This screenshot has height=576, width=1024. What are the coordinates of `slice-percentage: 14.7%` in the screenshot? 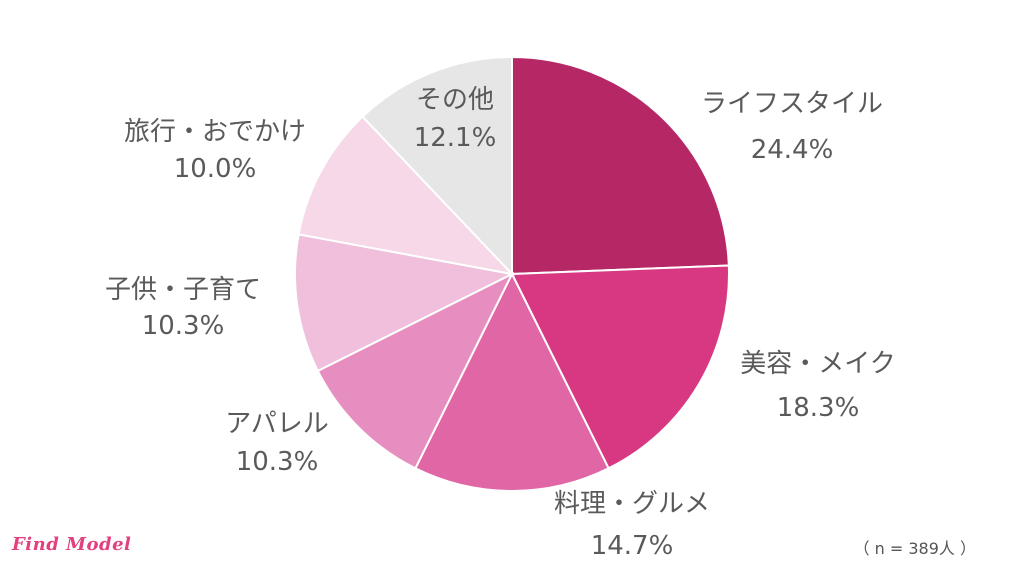 It's located at (632, 546).